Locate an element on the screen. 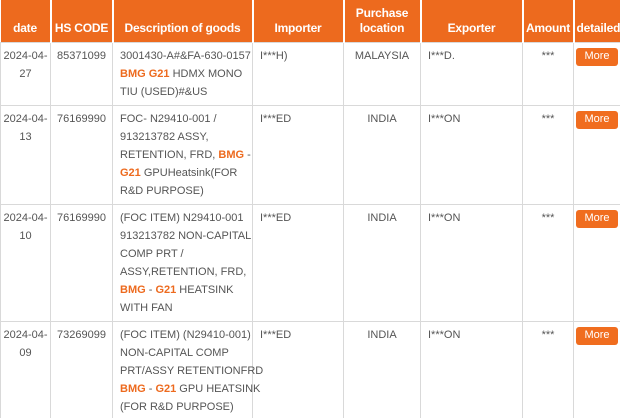  description-text: RETENTION, FRD, is located at coordinates (169, 154).